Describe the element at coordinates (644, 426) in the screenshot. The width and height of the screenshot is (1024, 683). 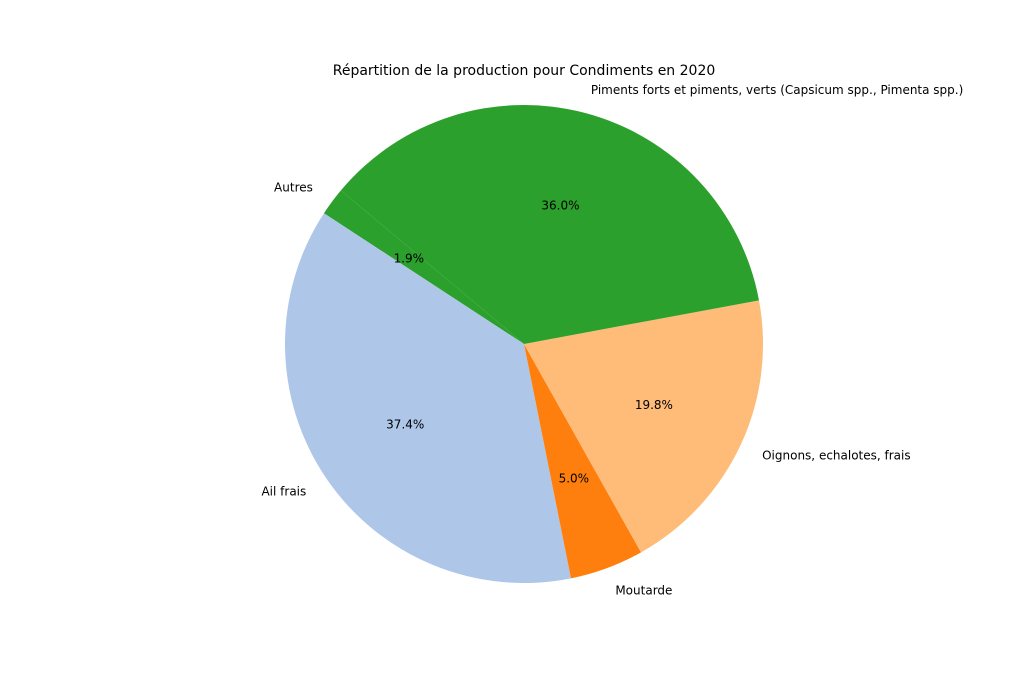
I see `pie-slice-oignons-echalotes-frais` at that location.